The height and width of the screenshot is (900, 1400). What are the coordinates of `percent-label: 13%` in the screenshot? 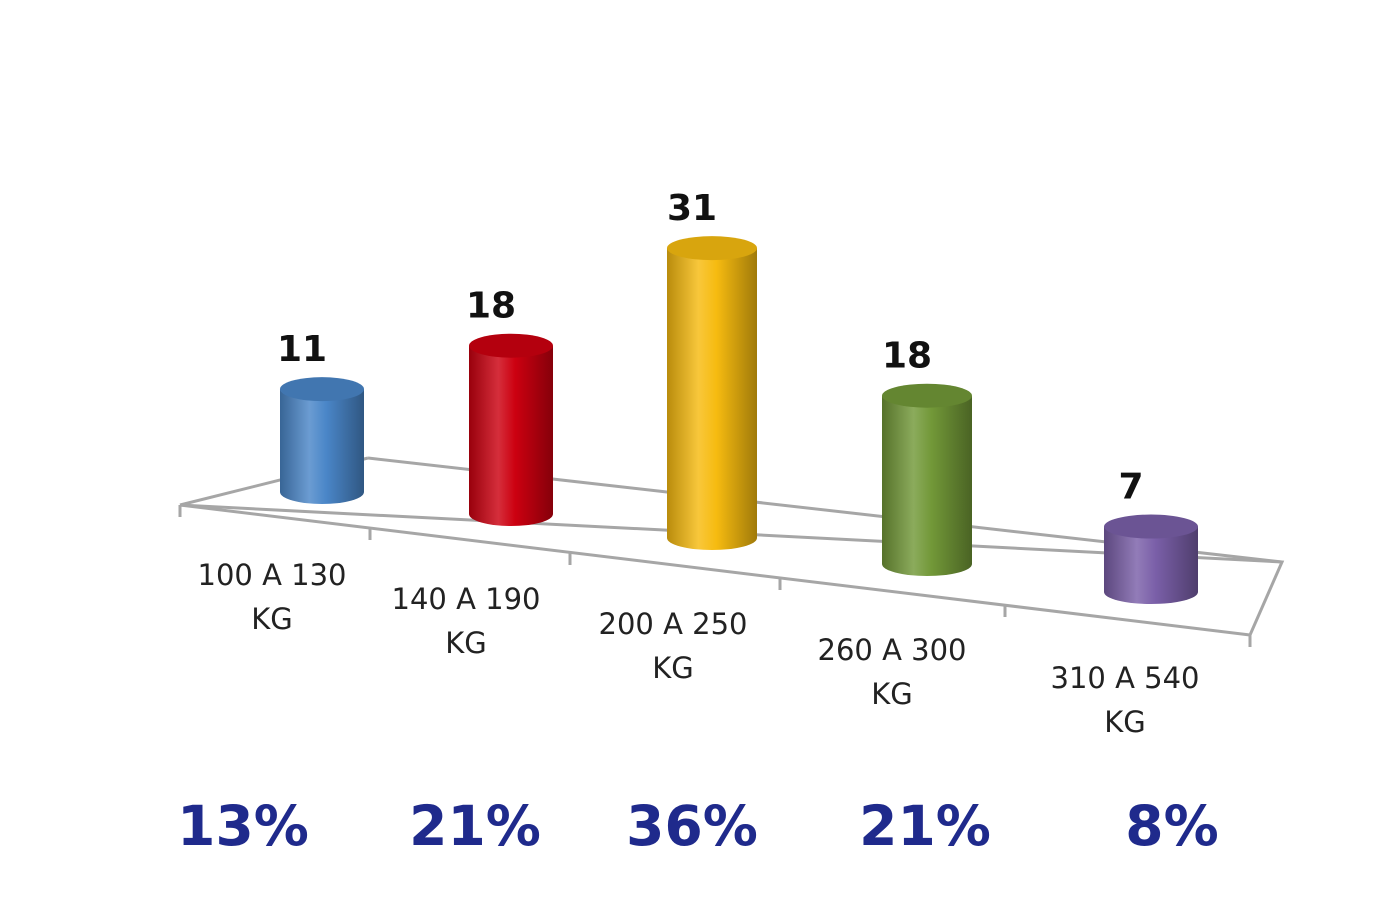 It's located at (243, 826).